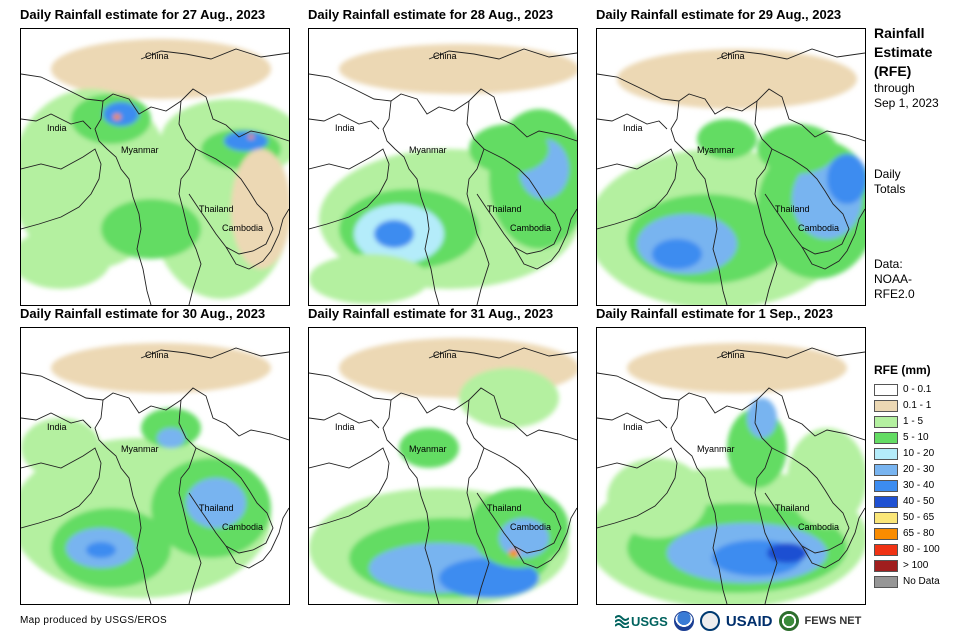  I want to click on legend-item: 20 - 30, so click(919, 471).